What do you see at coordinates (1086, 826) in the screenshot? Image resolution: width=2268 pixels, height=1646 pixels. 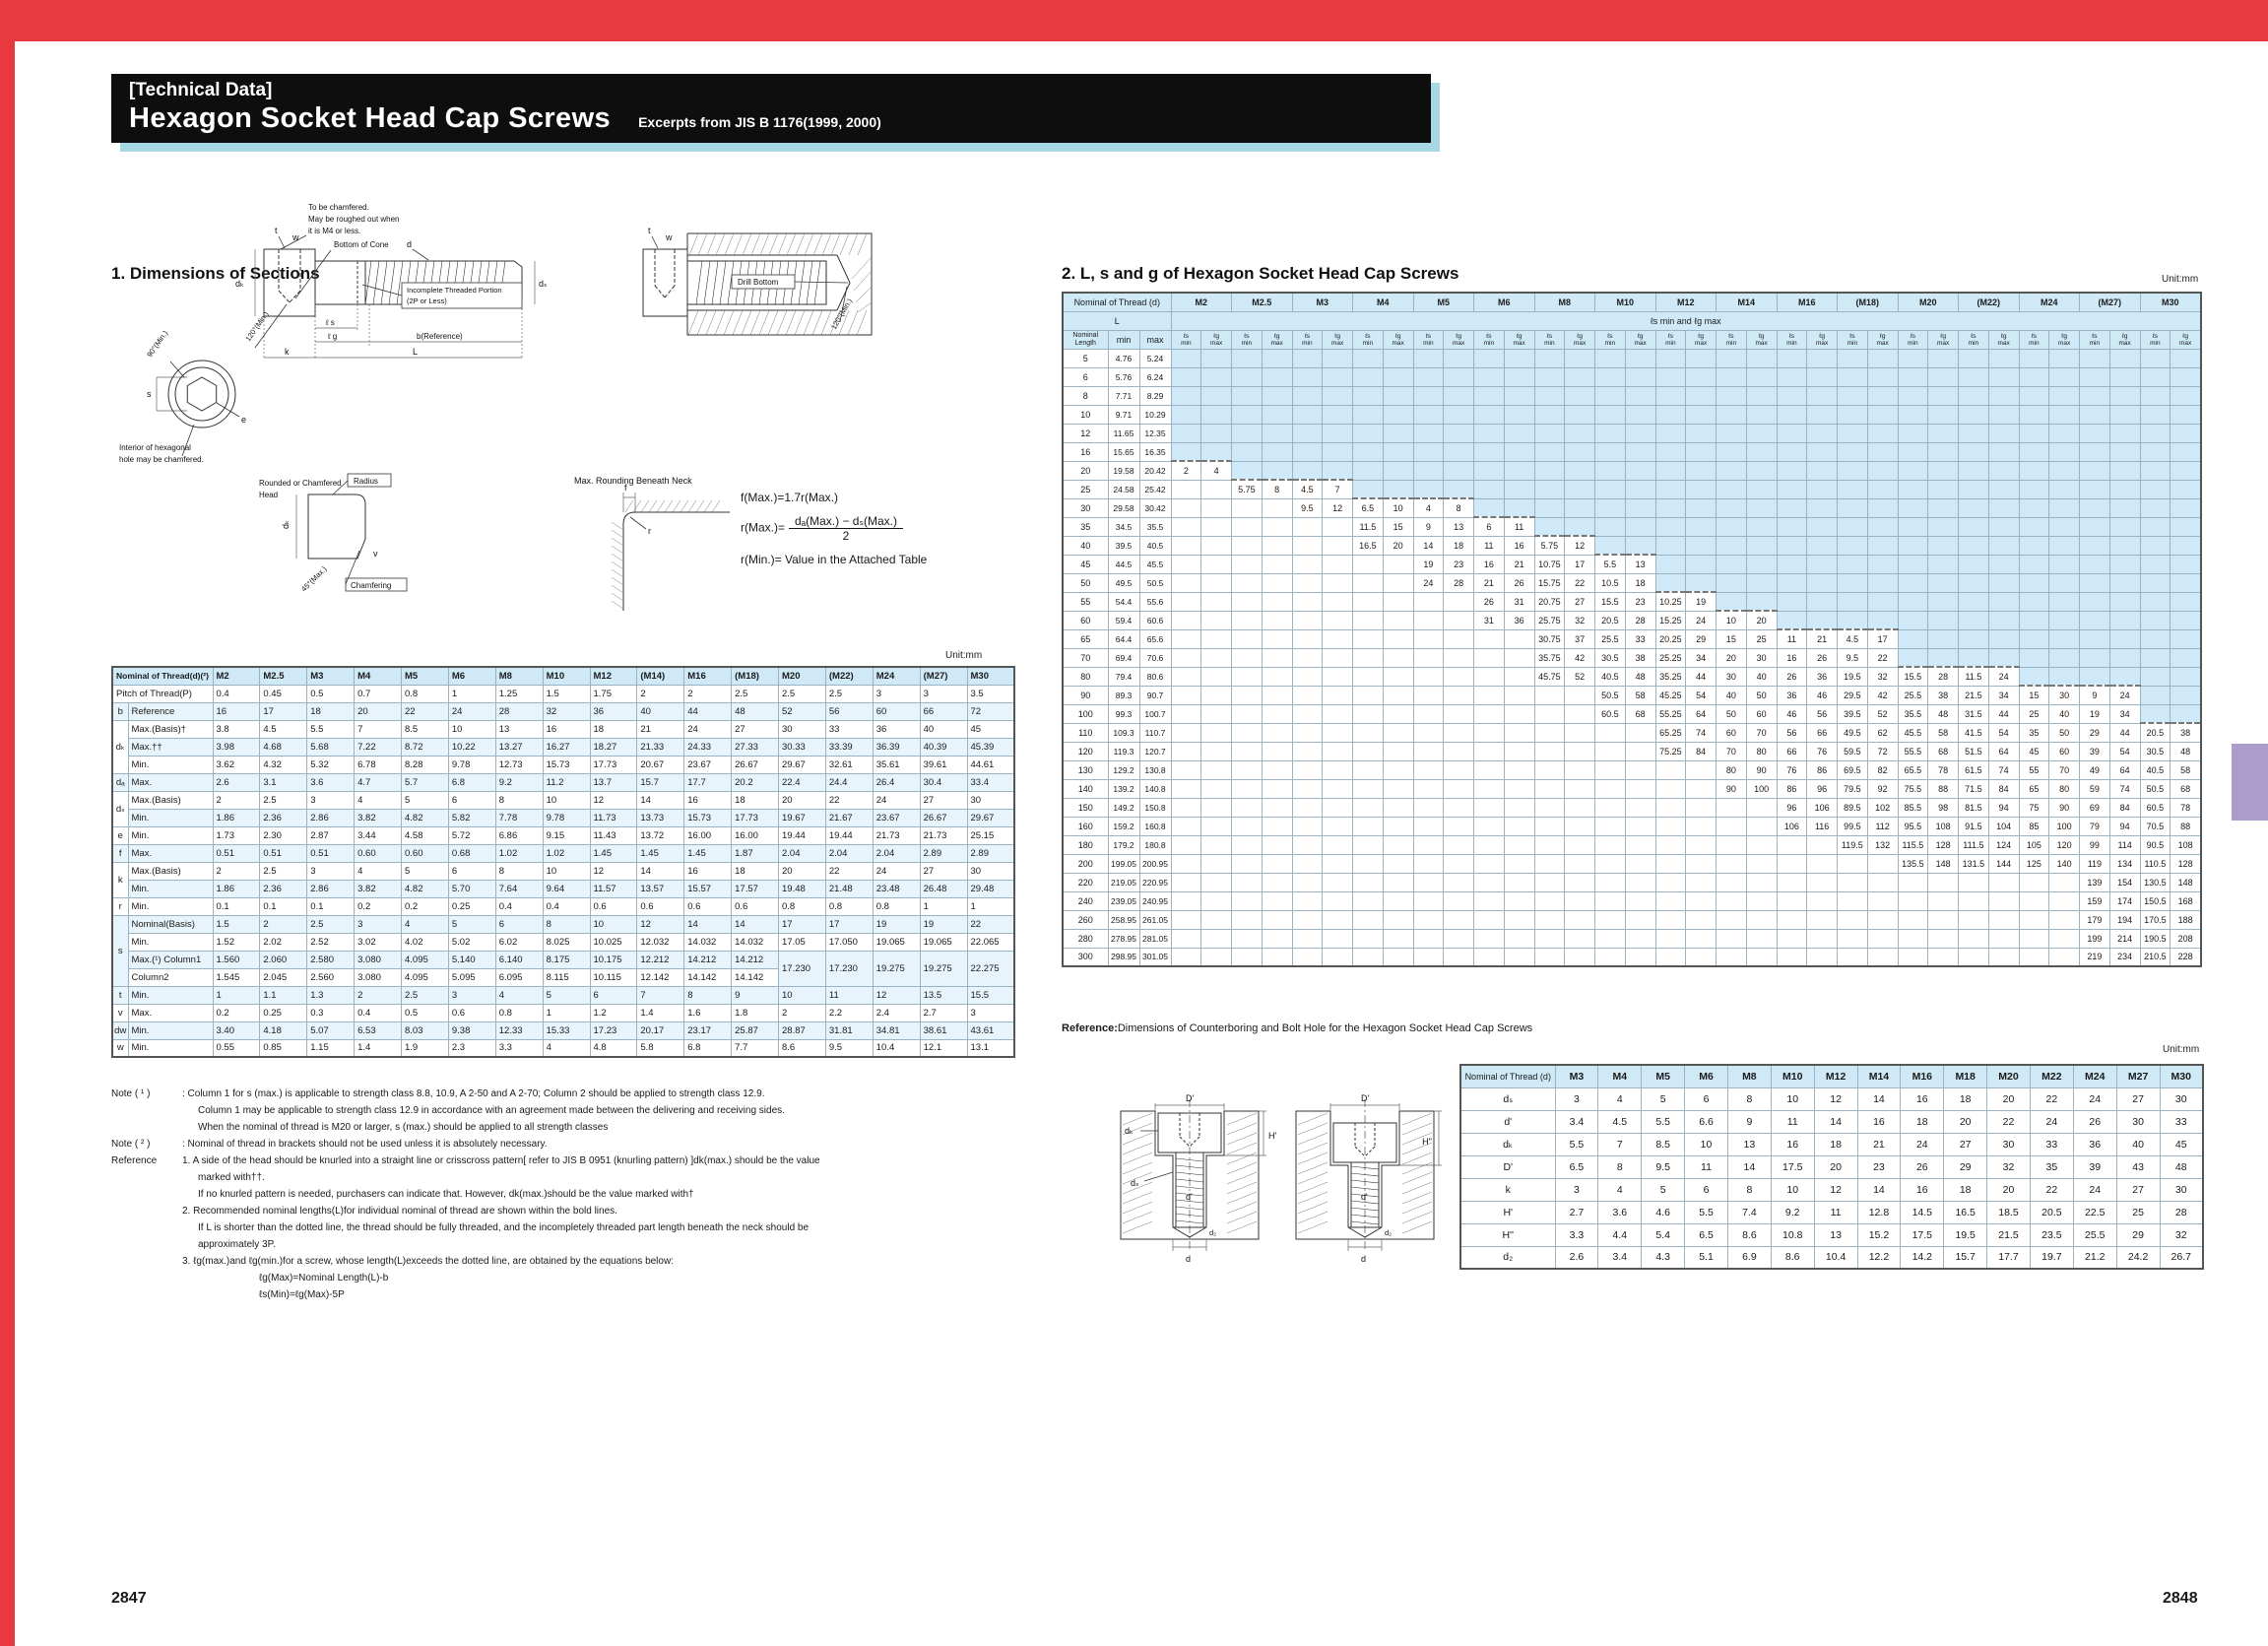 I see `nominal-length-cell: 160` at bounding box center [1086, 826].